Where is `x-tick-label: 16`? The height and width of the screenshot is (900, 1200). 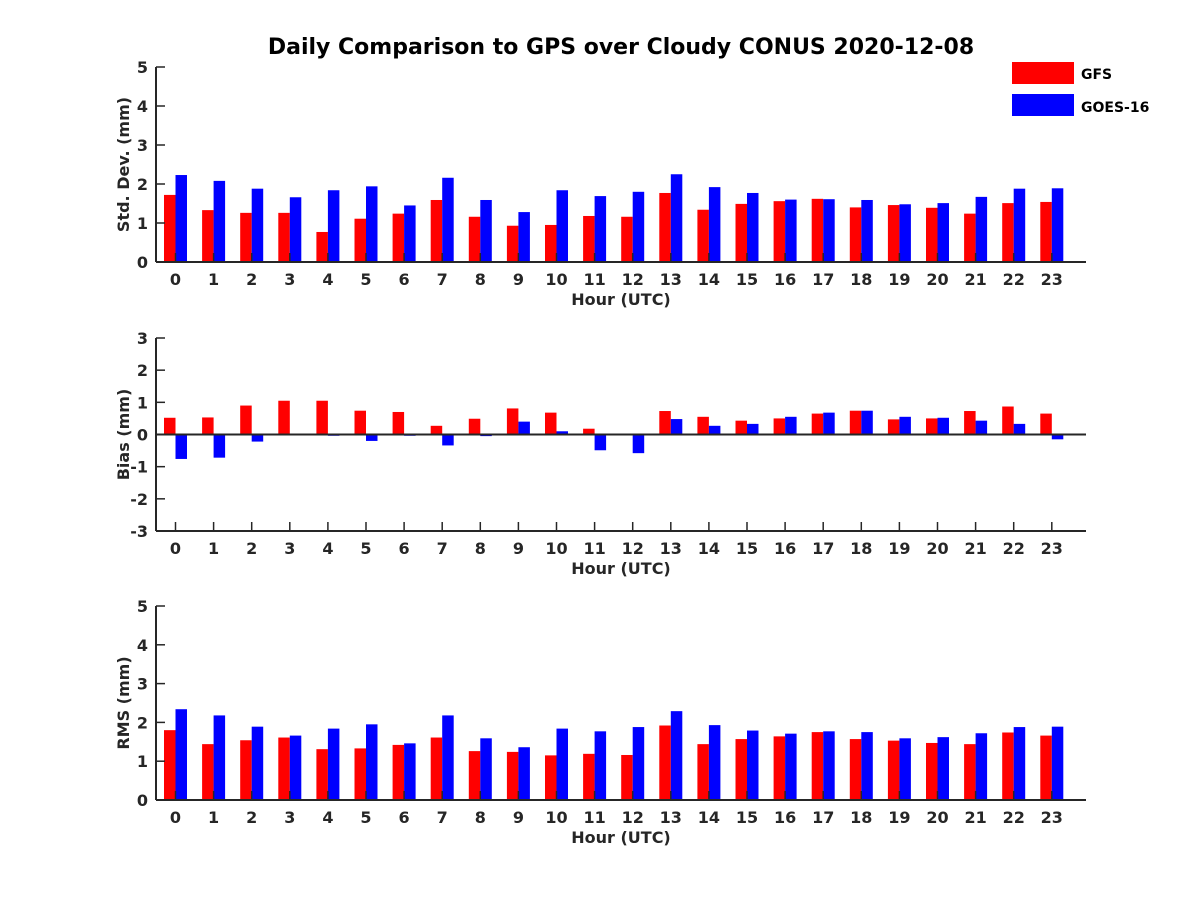
x-tick-label: 16 is located at coordinates (785, 548).